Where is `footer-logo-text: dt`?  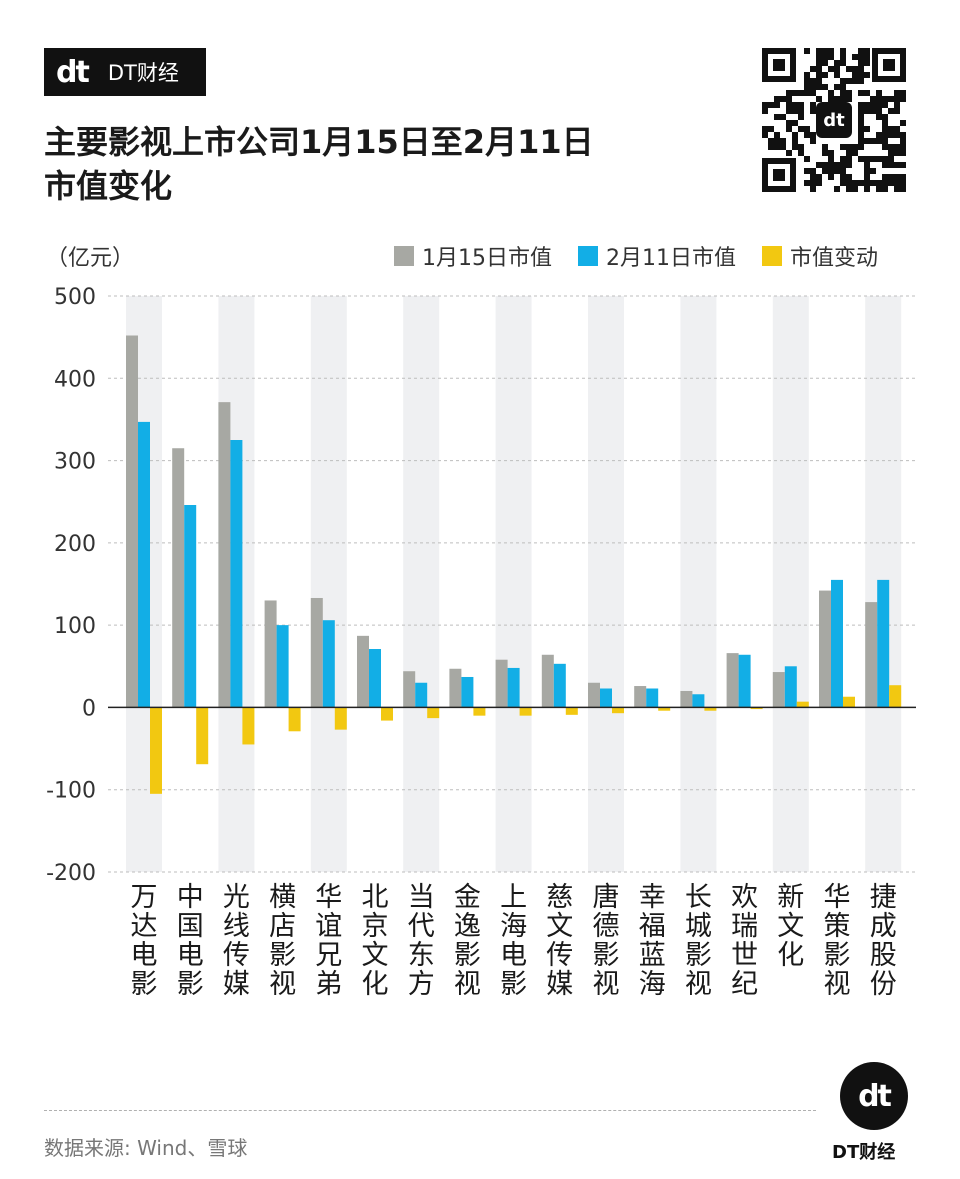 footer-logo-text: dt is located at coordinates (875, 1096).